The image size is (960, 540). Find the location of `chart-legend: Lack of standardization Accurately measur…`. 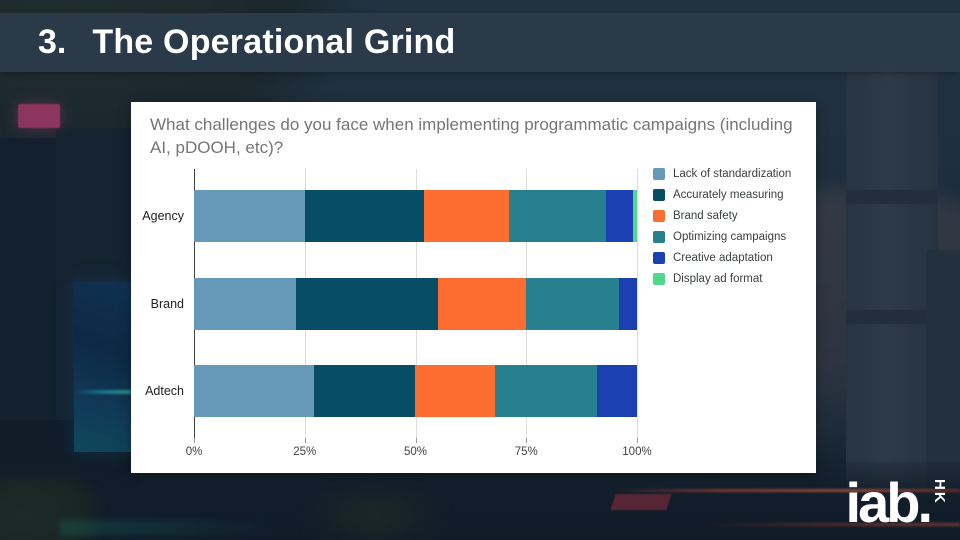

chart-legend: Lack of standardization Accurately measur… is located at coordinates (722, 231).